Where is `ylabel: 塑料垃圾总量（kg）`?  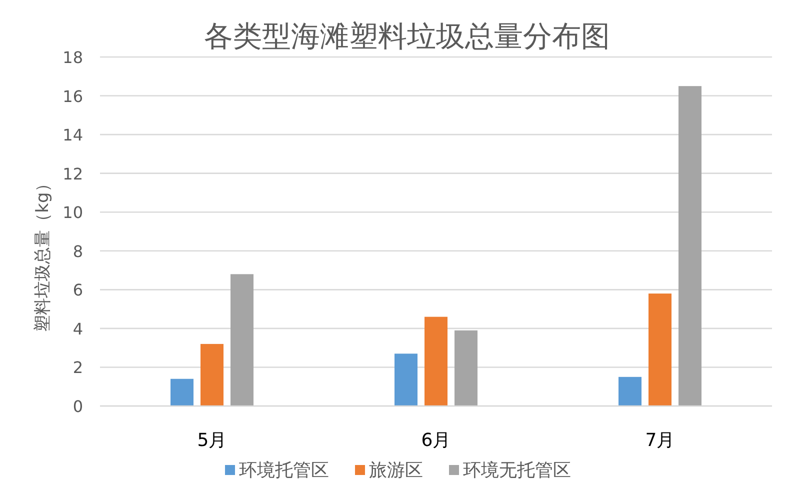
ylabel: 塑料垃圾总量（kg） is located at coordinates (43, 253).